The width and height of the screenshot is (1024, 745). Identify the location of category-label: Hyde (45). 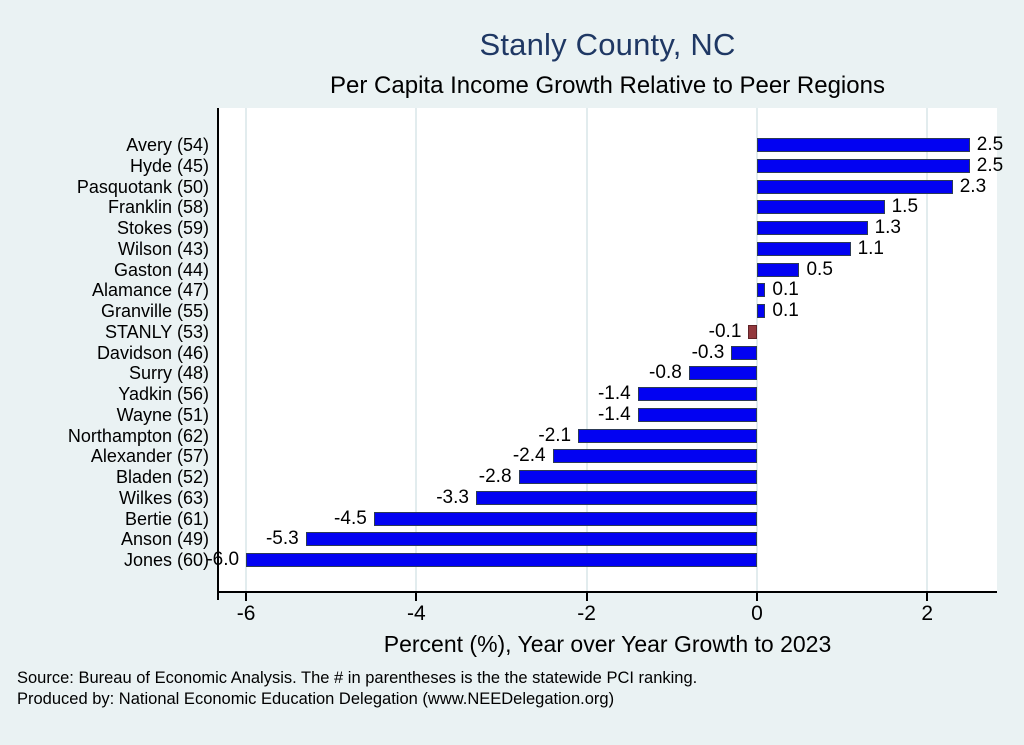
(169, 165).